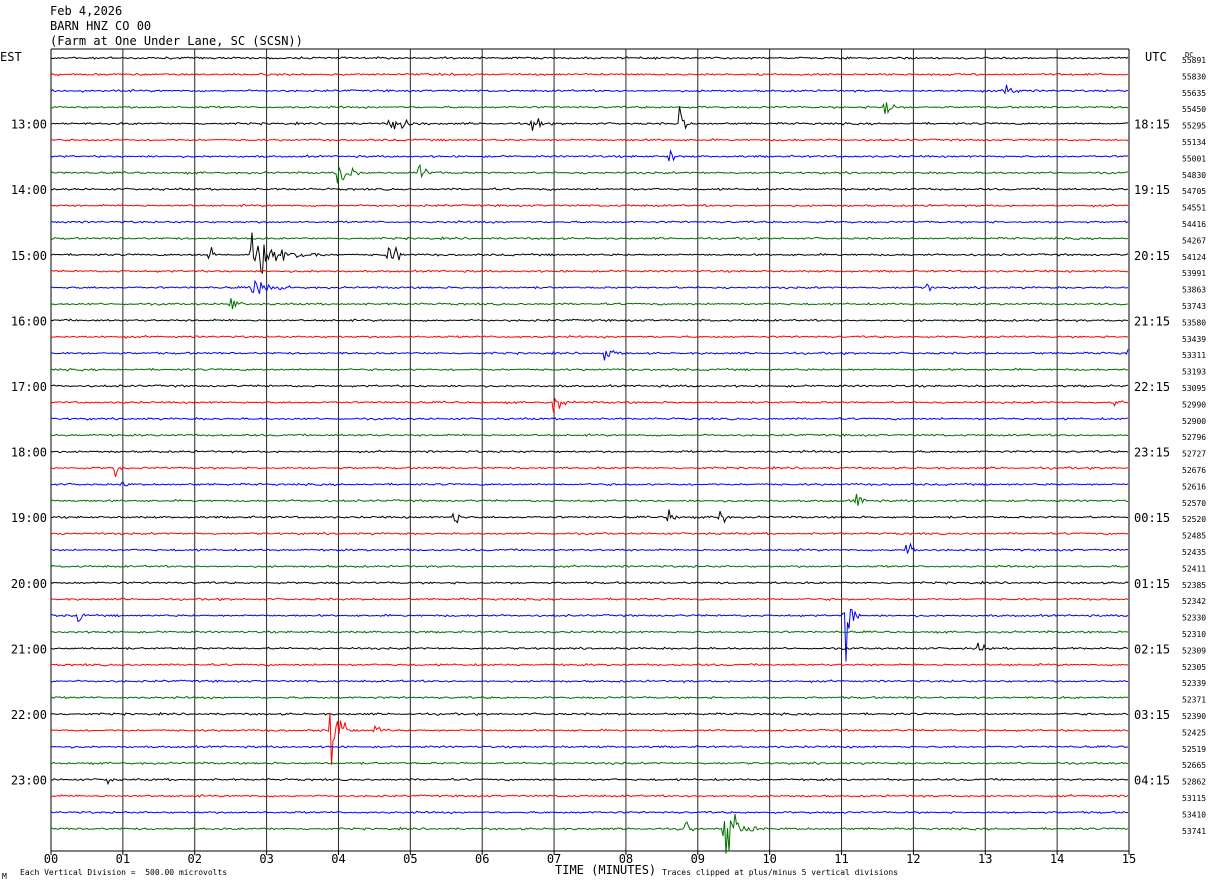 This screenshot has height=886, width=1210. Describe the element at coordinates (1152, 453) in the screenshot. I see `utc-hour-label: 23:15` at that location.